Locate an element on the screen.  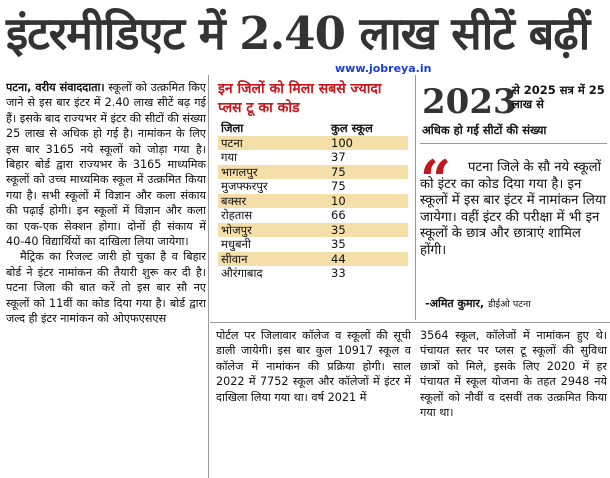
header-district: जिला is located at coordinates (232, 128).